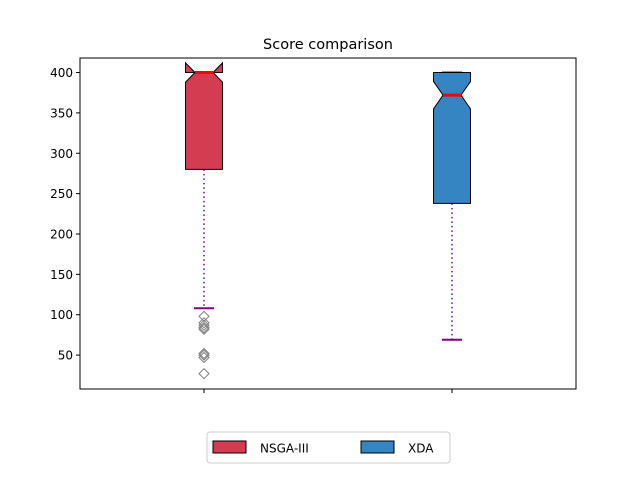  What do you see at coordinates (61, 194) in the screenshot?
I see `y-tick-label: 250` at bounding box center [61, 194].